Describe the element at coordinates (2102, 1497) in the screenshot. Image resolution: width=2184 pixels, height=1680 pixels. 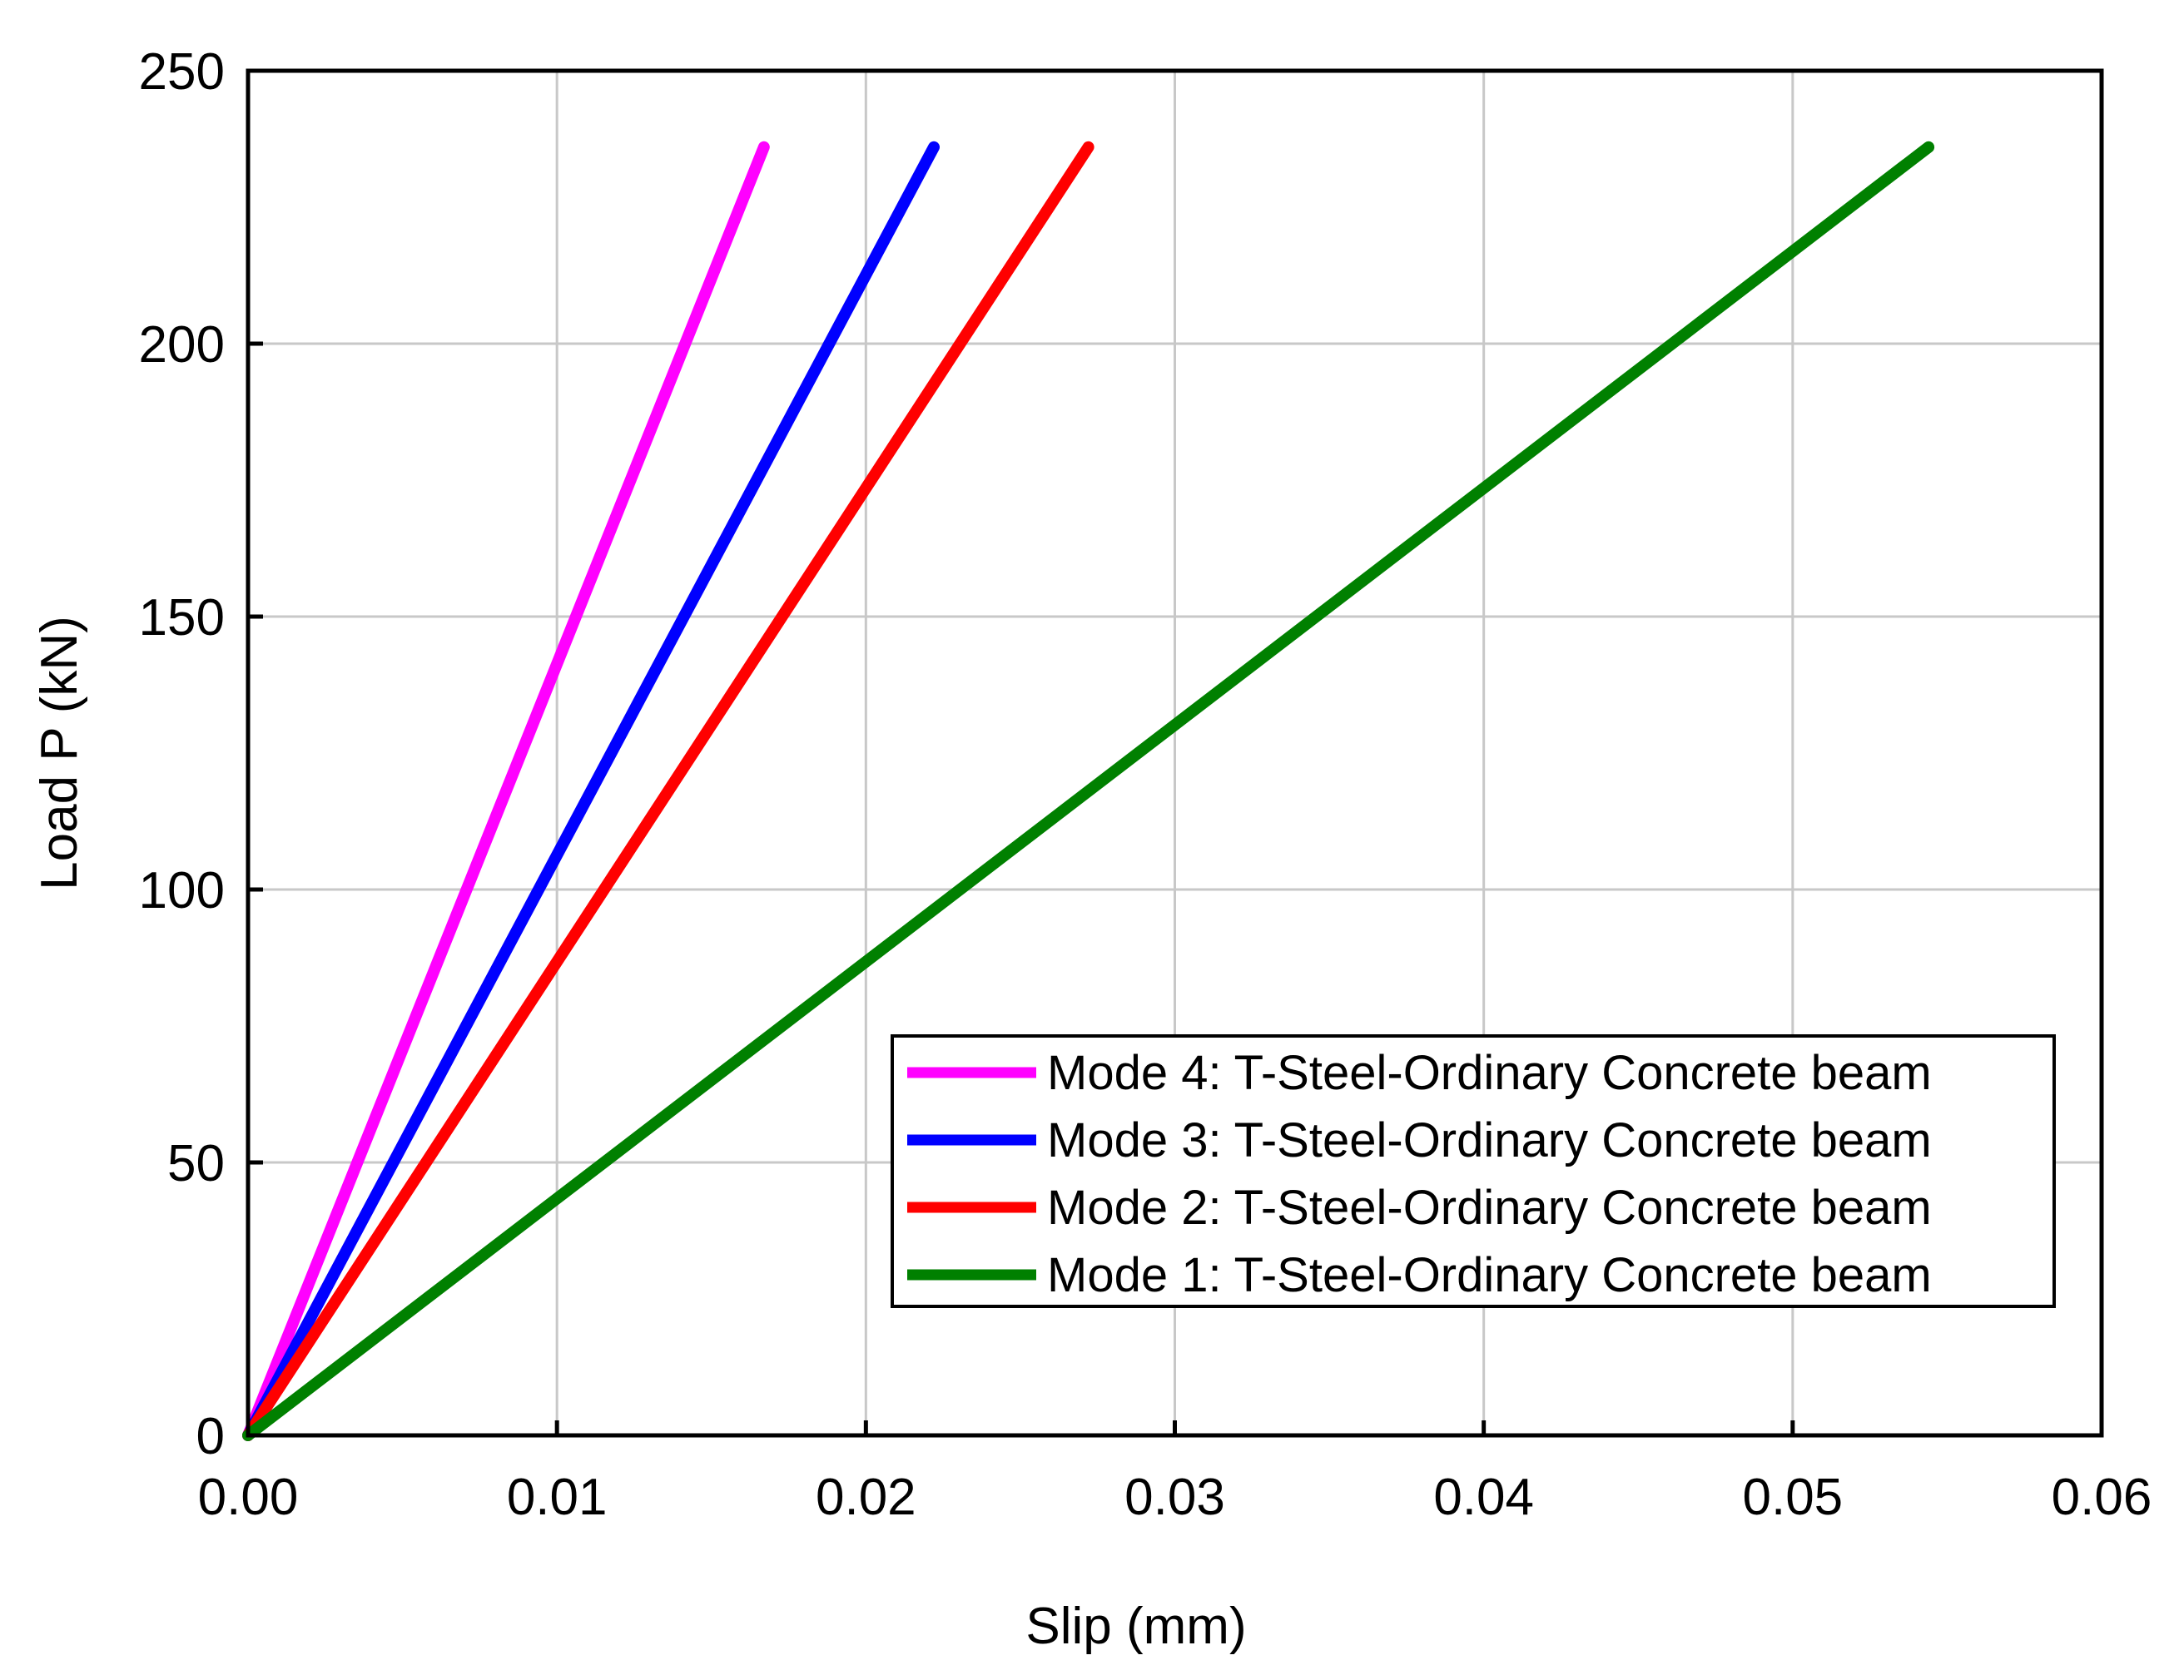
I see `x-tick-label: 0.06` at that location.